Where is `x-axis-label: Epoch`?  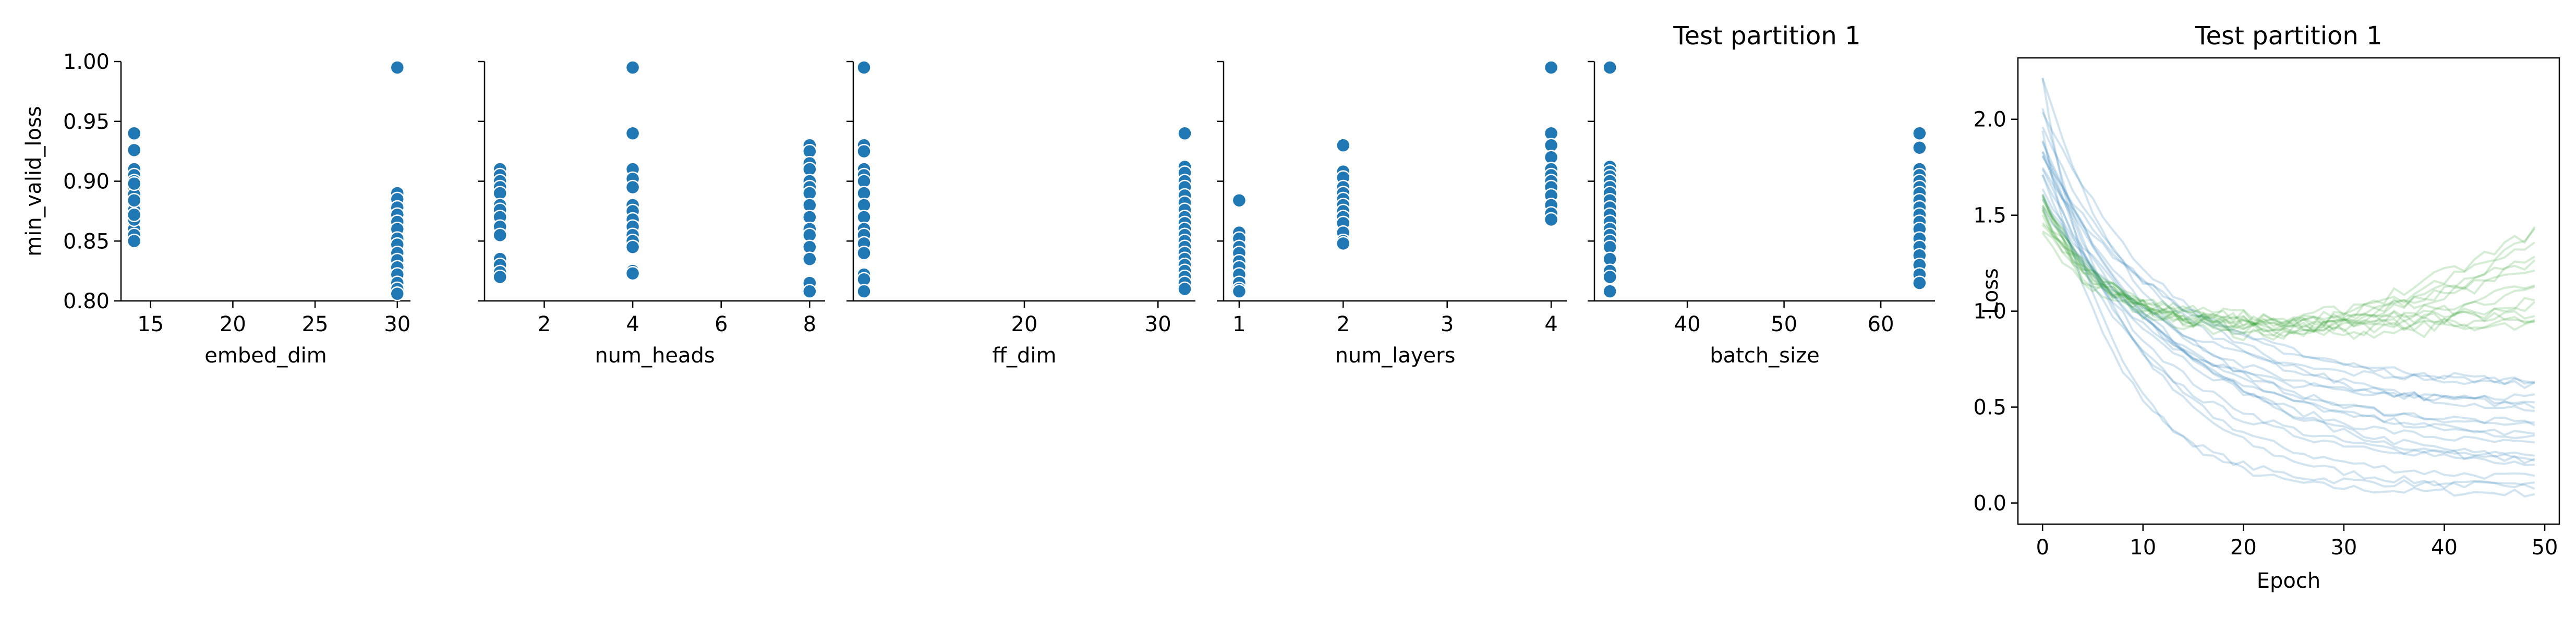
x-axis-label: Epoch is located at coordinates (2288, 581).